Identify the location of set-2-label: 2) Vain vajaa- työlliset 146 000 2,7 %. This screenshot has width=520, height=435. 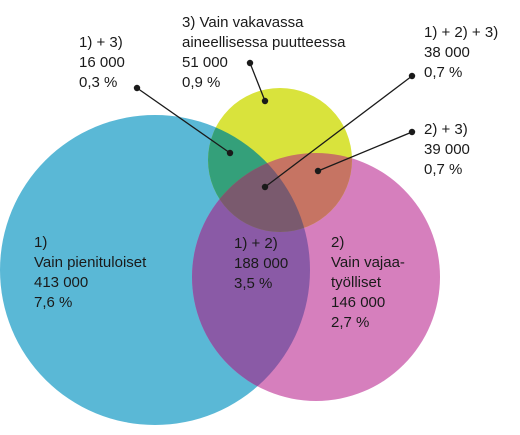
(368, 283).